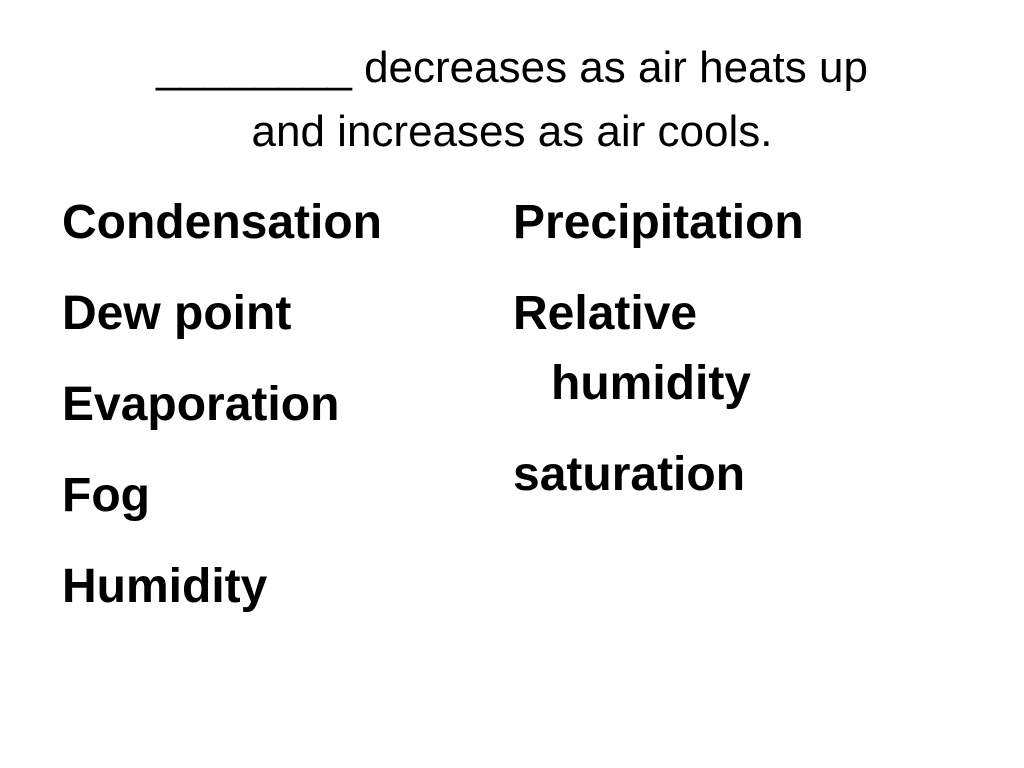  Describe the element at coordinates (201, 404) in the screenshot. I see `term-evaporation: Evaporation` at that location.